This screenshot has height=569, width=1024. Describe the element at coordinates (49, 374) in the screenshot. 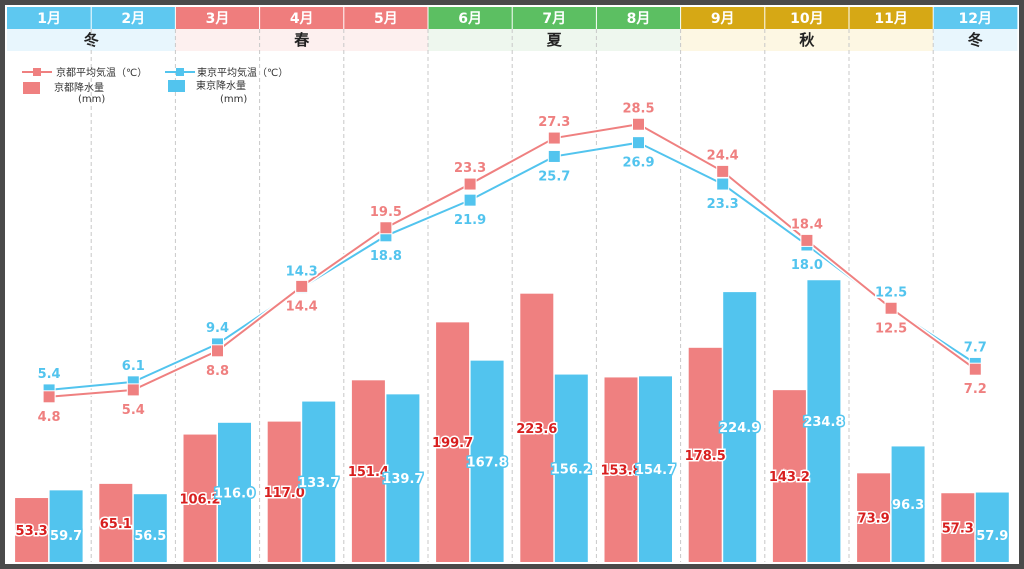

I see `tokyo-temp-value: 5.4` at that location.